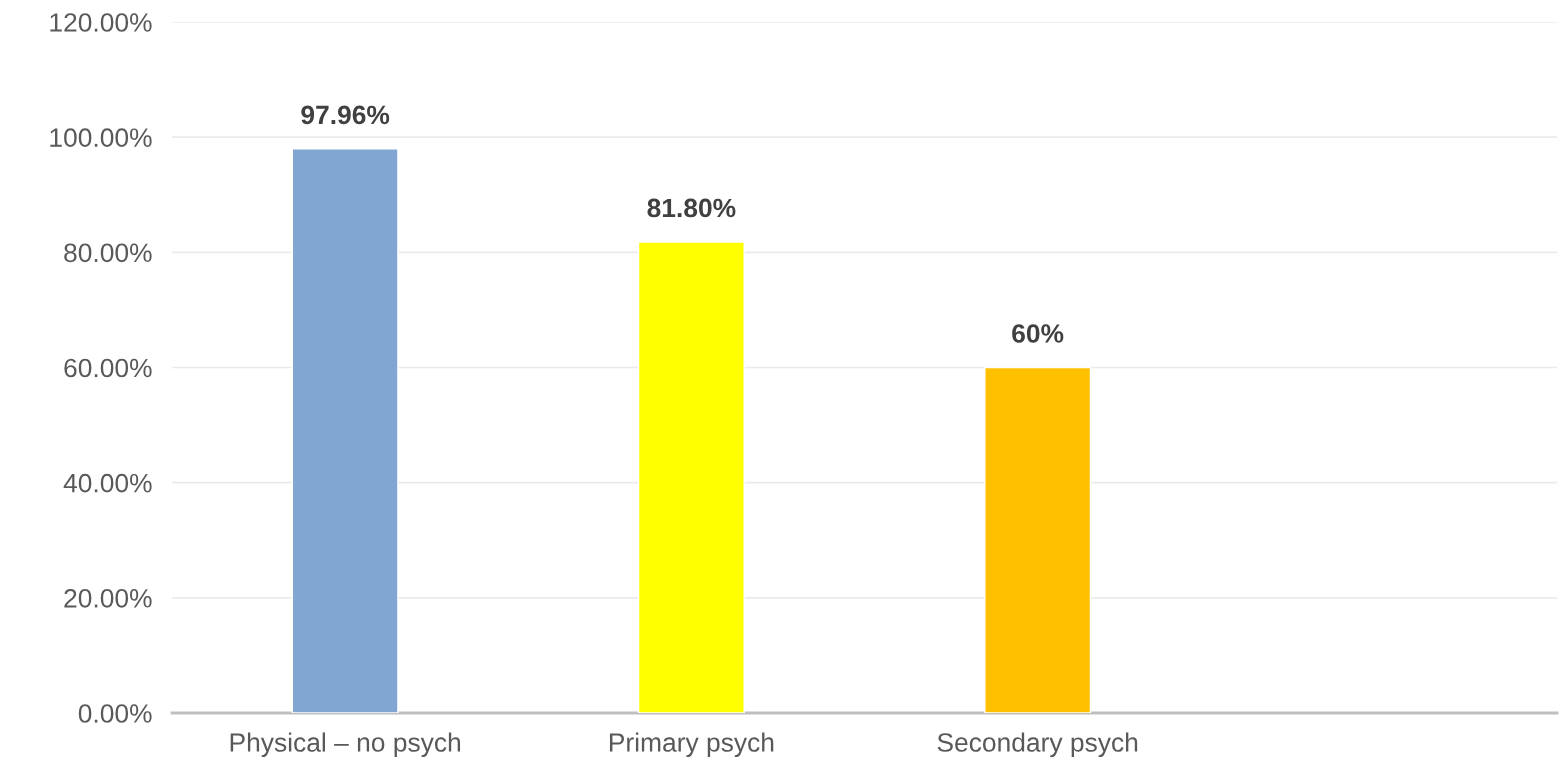 The height and width of the screenshot is (771, 1559). I want to click on y-tick-label: 20.00%, so click(108, 598).